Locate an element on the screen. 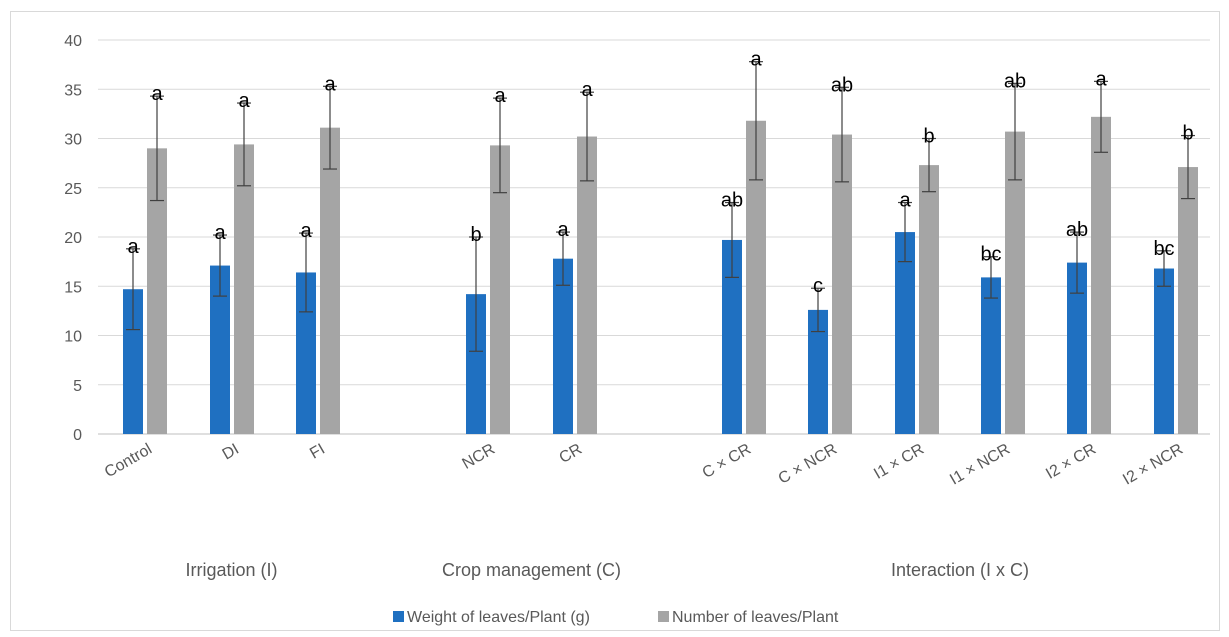 The image size is (1229, 637). x-tick-label: Control is located at coordinates (128, 461).